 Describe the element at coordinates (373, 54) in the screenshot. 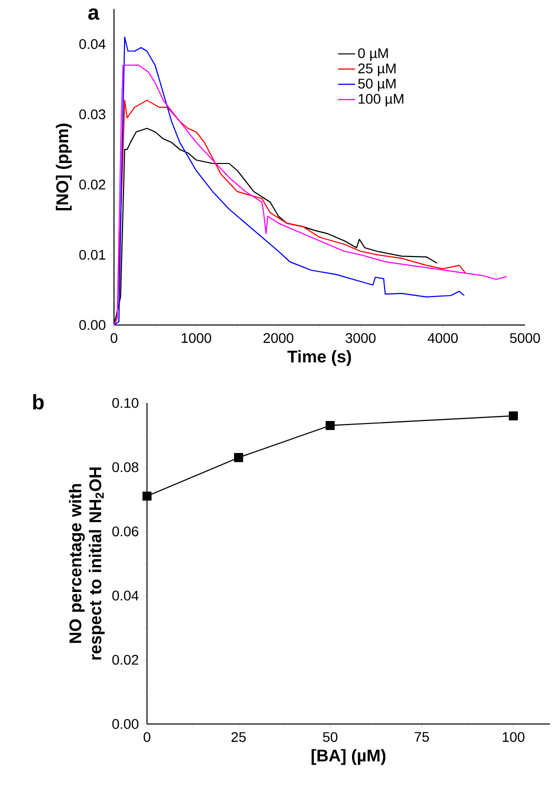

I see `legend-label: 0 µM` at that location.